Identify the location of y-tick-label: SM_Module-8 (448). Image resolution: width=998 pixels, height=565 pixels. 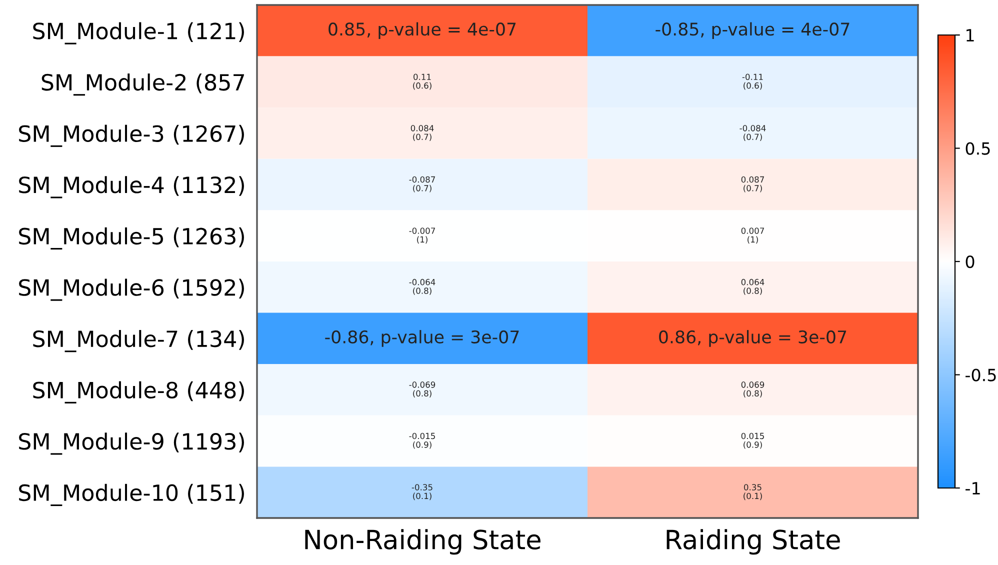
(138, 392).